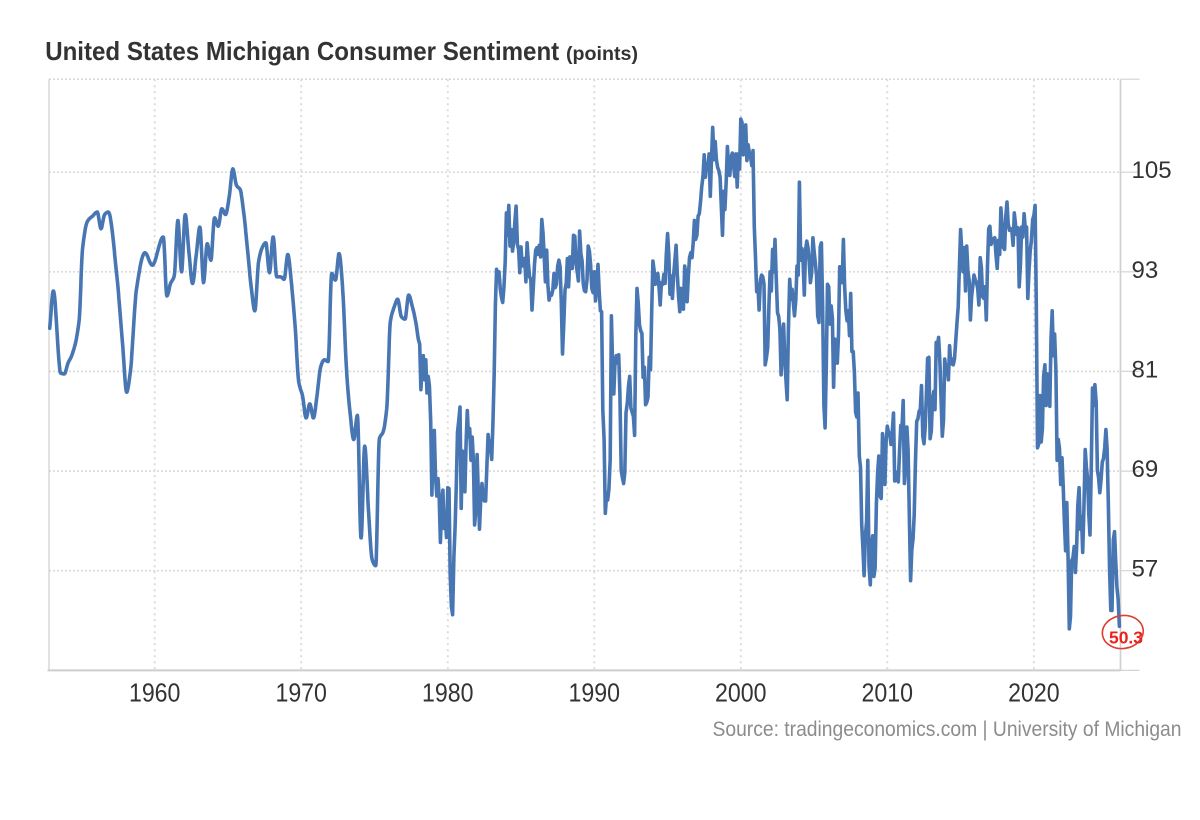 The width and height of the screenshot is (1200, 820). What do you see at coordinates (741, 692) in the screenshot?
I see `svg-text: 2000` at bounding box center [741, 692].